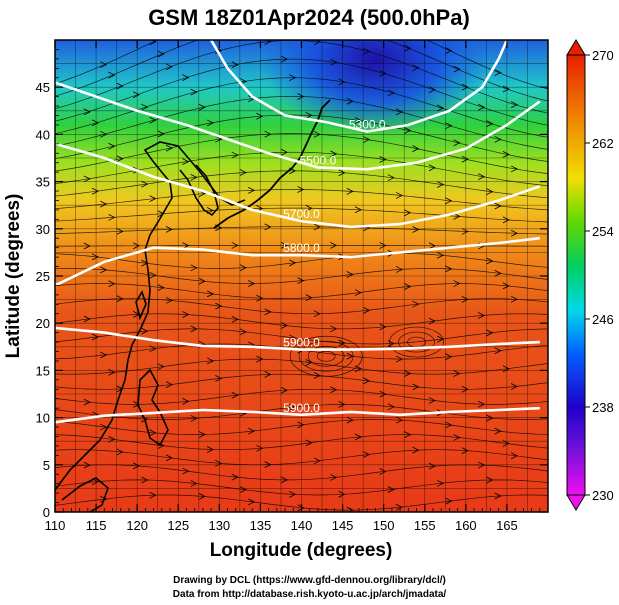 The image size is (619, 605). What do you see at coordinates (425, 525) in the screenshot?
I see `x-tick-label: 155` at bounding box center [425, 525].